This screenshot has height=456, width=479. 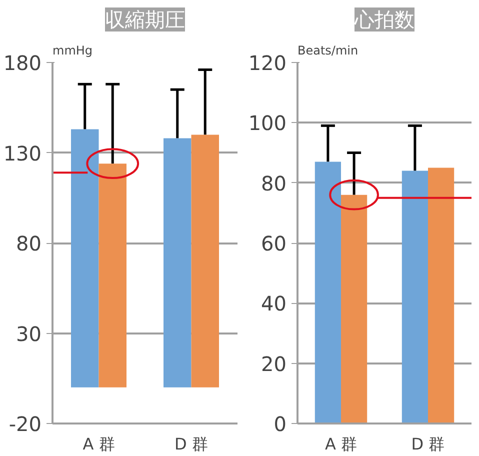 What do you see at coordinates (22, 153) in the screenshot?
I see `y-tick-label: 130` at bounding box center [22, 153].